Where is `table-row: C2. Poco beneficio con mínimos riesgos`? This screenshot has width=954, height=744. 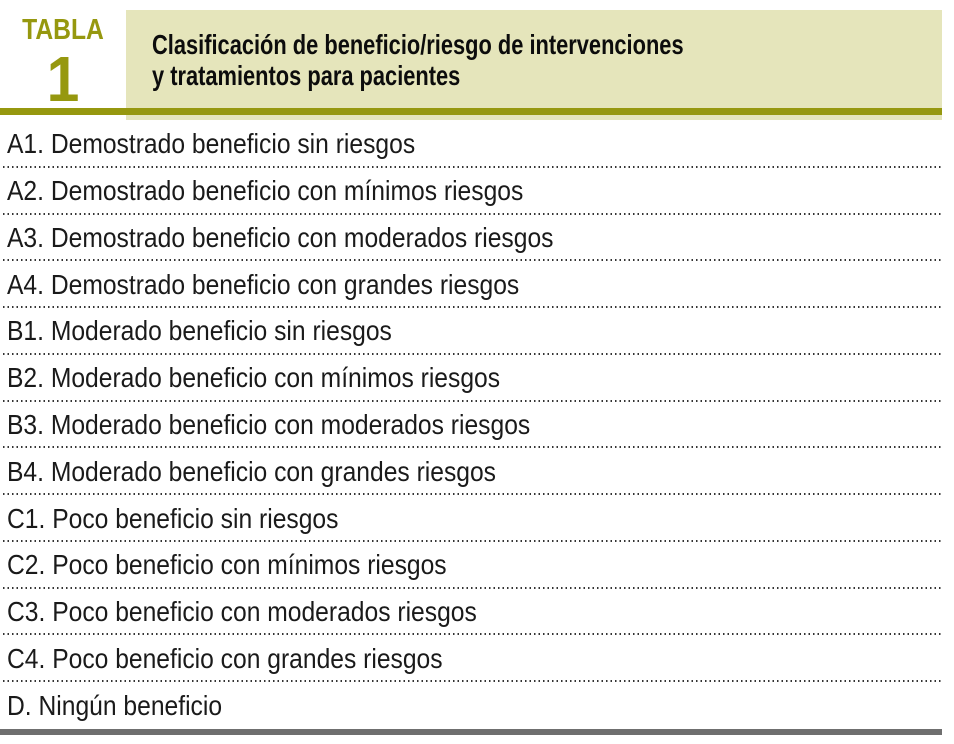
table-row: C2. Poco beneficio con mínimos riesgos is located at coordinates (471, 565).